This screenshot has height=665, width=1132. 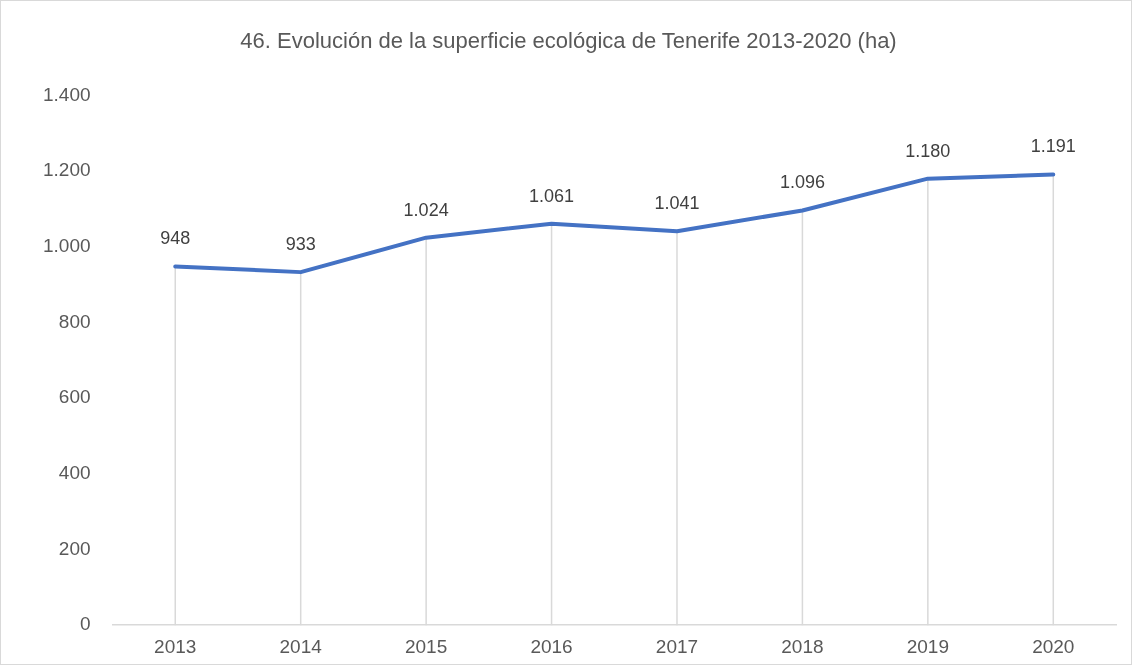 What do you see at coordinates (74, 397) in the screenshot?
I see `y-tick-label: 600` at bounding box center [74, 397].